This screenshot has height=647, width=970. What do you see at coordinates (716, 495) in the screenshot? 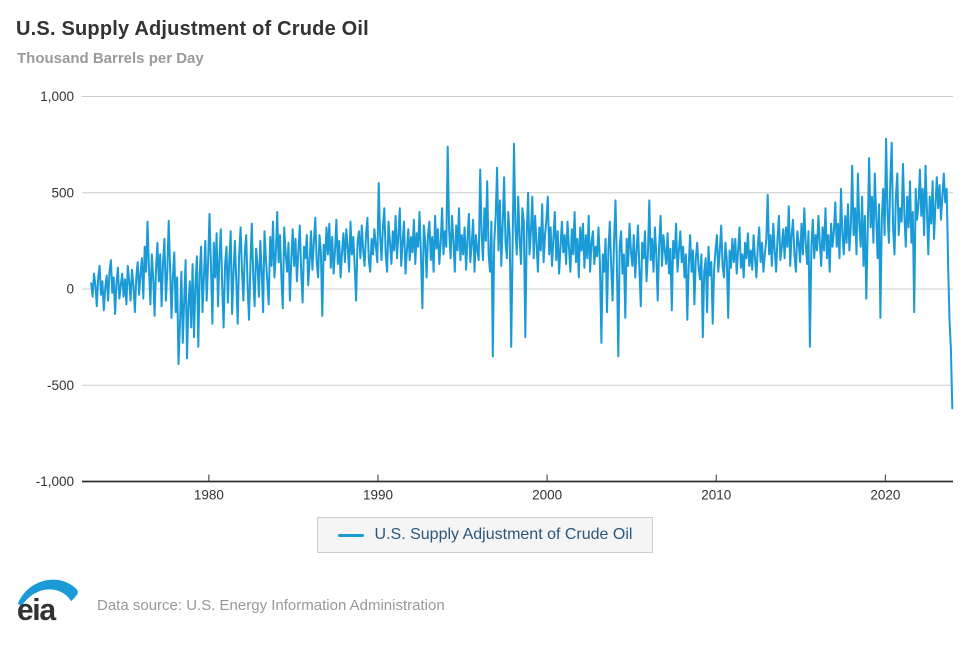
I see `x-axis-tick-label: 2010` at bounding box center [716, 495].